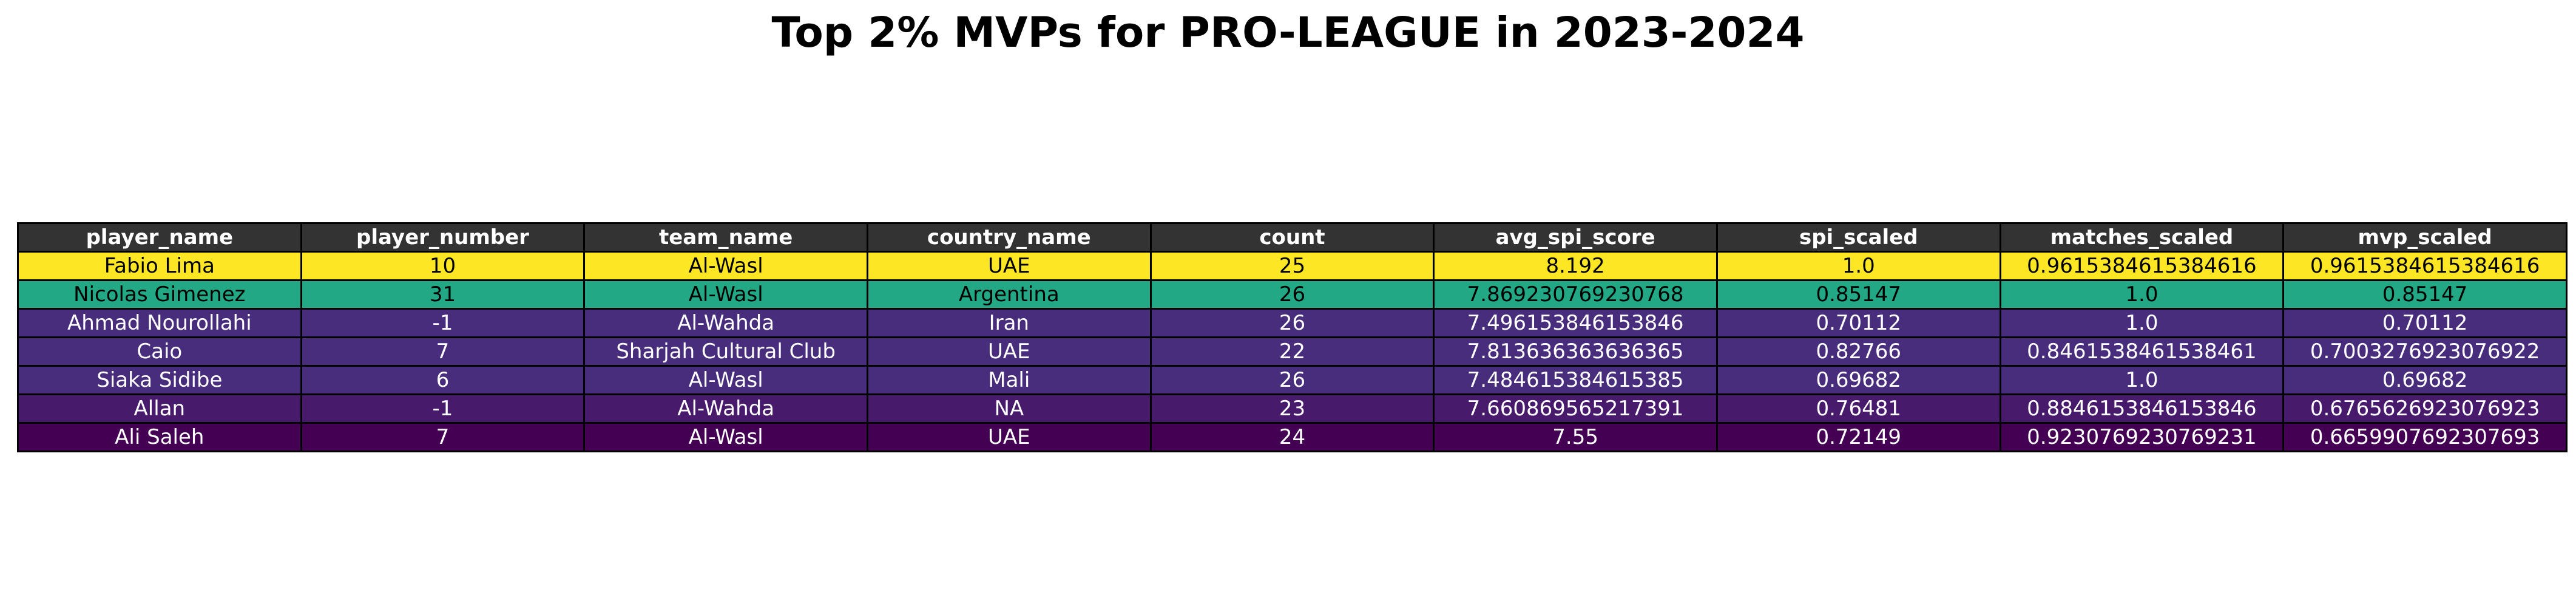 The height and width of the screenshot is (609, 2576). Describe the element at coordinates (1858, 380) in the screenshot. I see `table-cell-spi-scaled: 0.69682` at that location.